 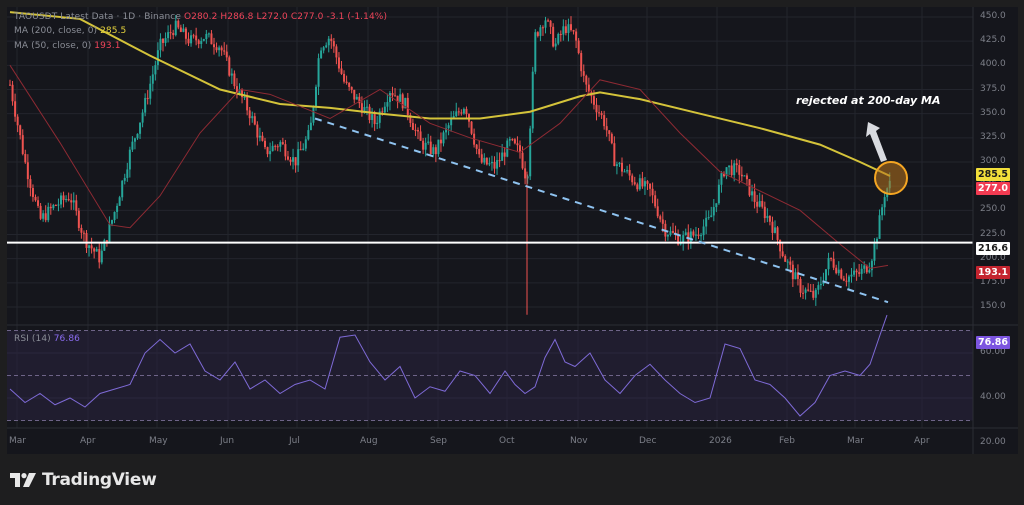 What do you see at coordinates (993, 233) in the screenshot?
I see `price-tick-label: 225.0` at bounding box center [993, 233].